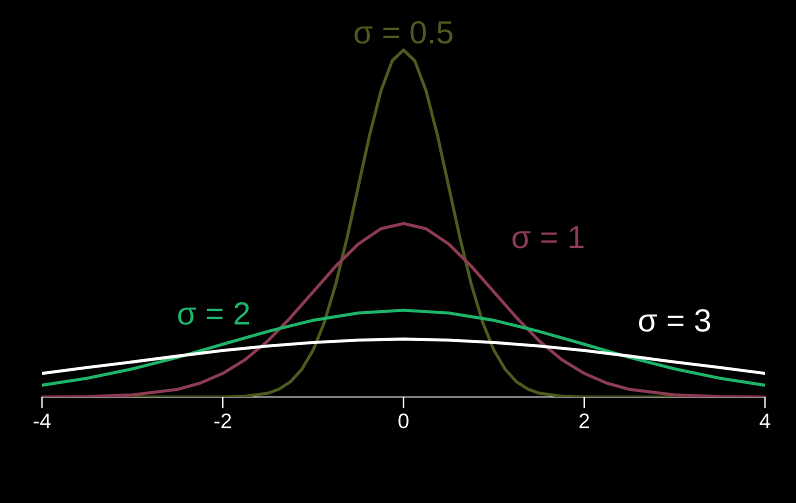 This screenshot has height=503, width=796. Describe the element at coordinates (548, 237) in the screenshot. I see `series-label: σ = 1` at that location.